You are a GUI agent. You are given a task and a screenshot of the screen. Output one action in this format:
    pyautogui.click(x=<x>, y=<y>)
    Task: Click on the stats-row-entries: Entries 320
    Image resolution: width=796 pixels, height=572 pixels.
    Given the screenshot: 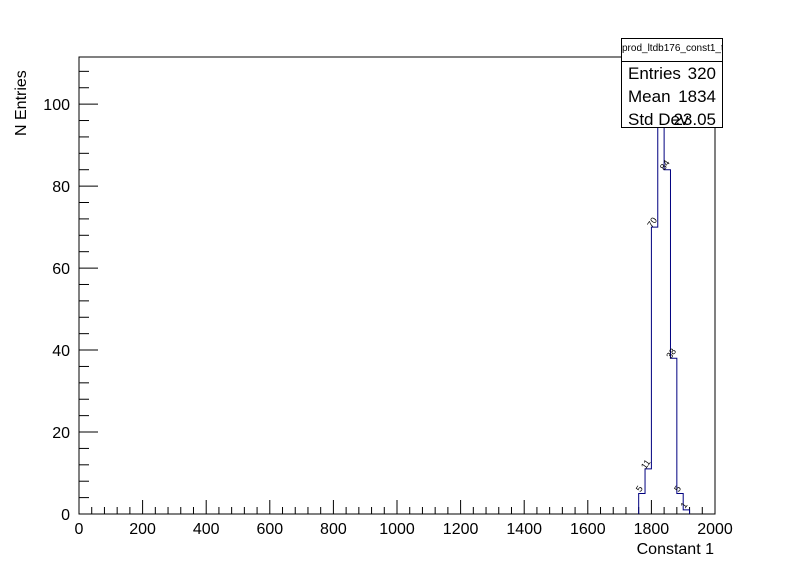 What is the action you would take?
    pyautogui.click(x=672, y=73)
    